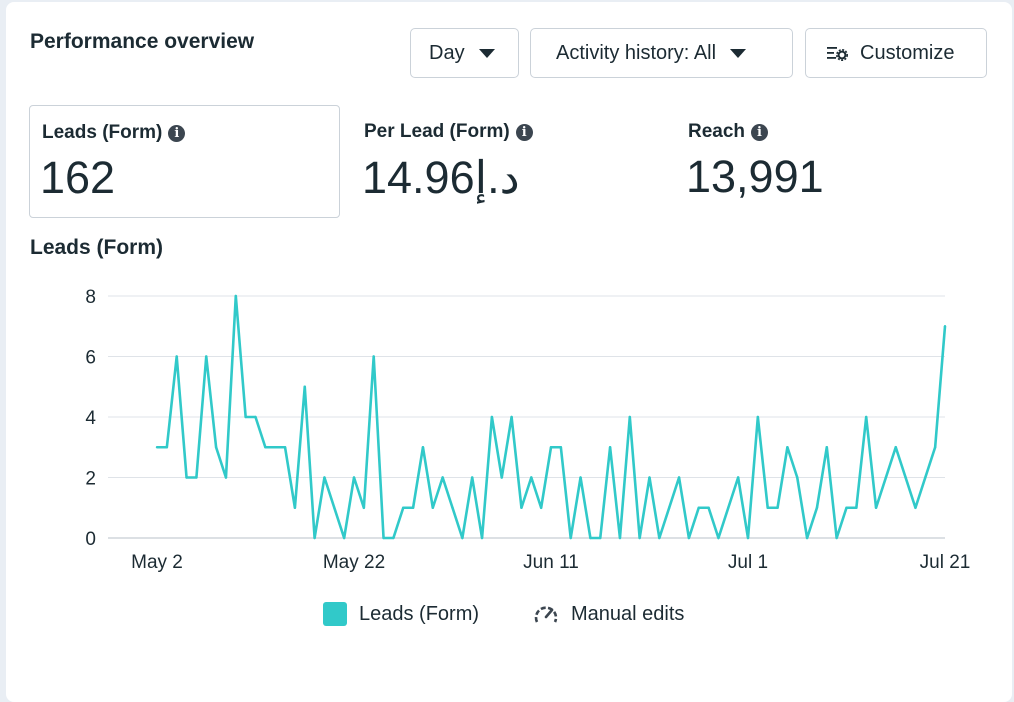  Describe the element at coordinates (441, 177) in the screenshot. I see `metric-value: 14.96د.إ` at that location.